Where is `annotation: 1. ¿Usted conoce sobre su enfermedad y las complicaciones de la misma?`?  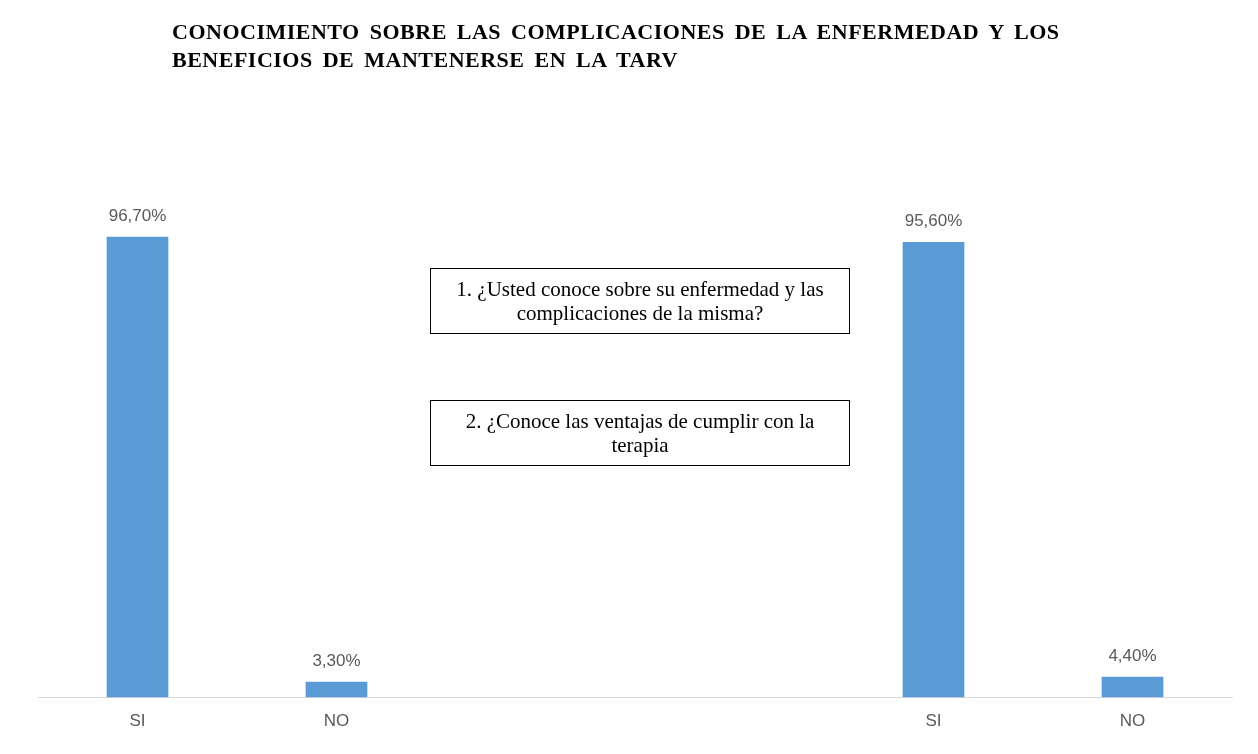
annotation: 1. ¿Usted conoce sobre su enfermedad y las complicaciones de la misma? is located at coordinates (640, 301).